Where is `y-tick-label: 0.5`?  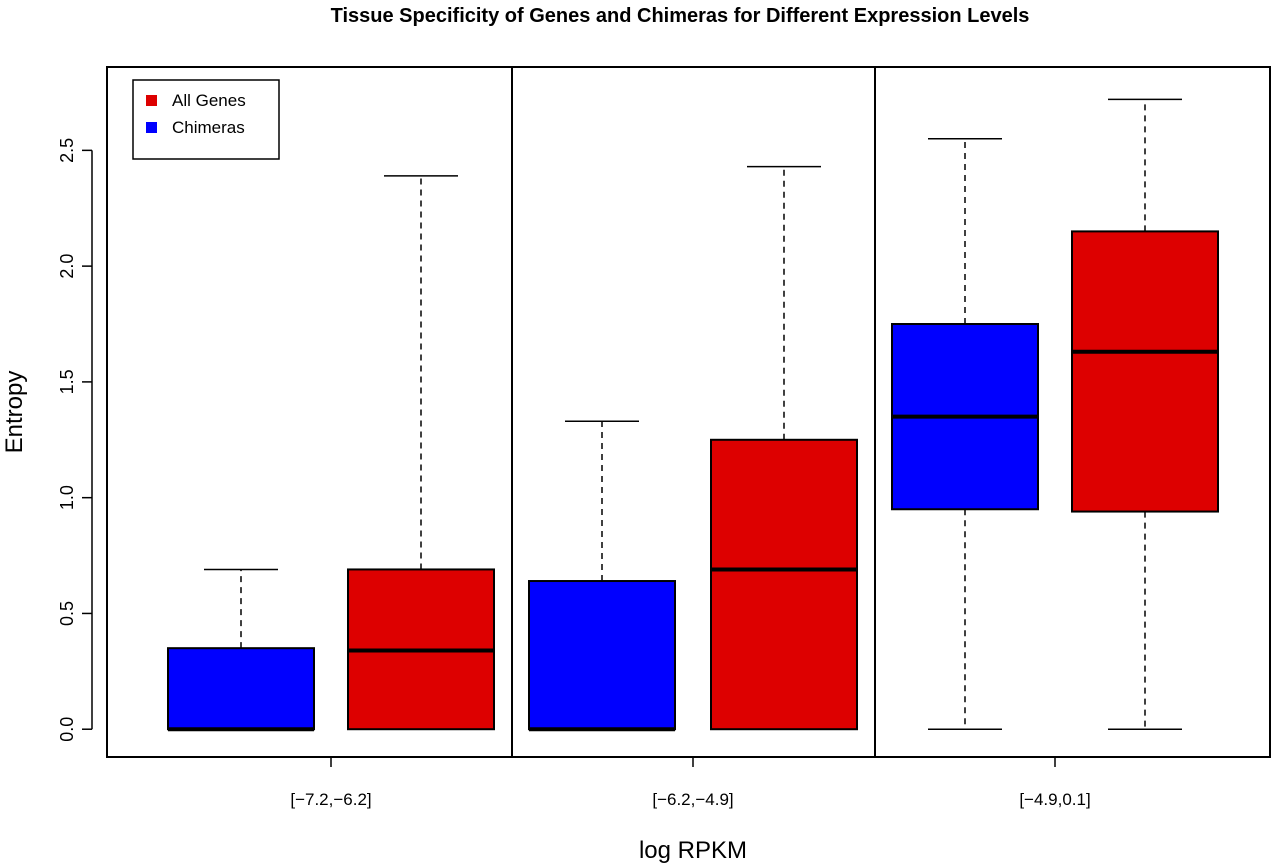
y-tick-label: 0.5 is located at coordinates (67, 613).